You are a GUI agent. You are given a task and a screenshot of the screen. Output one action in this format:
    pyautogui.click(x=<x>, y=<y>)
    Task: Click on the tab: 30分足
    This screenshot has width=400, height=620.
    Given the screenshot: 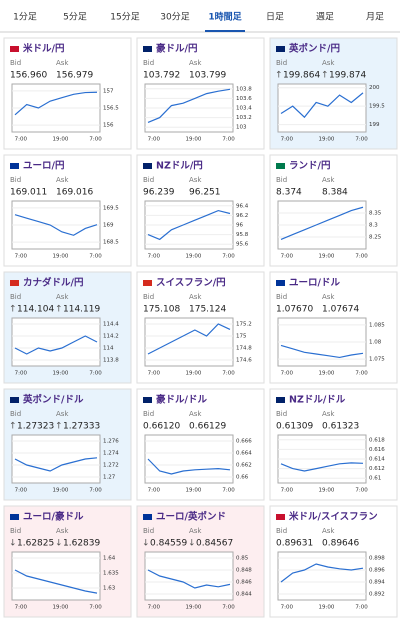 What is the action you would take?
    pyautogui.click(x=174, y=17)
    